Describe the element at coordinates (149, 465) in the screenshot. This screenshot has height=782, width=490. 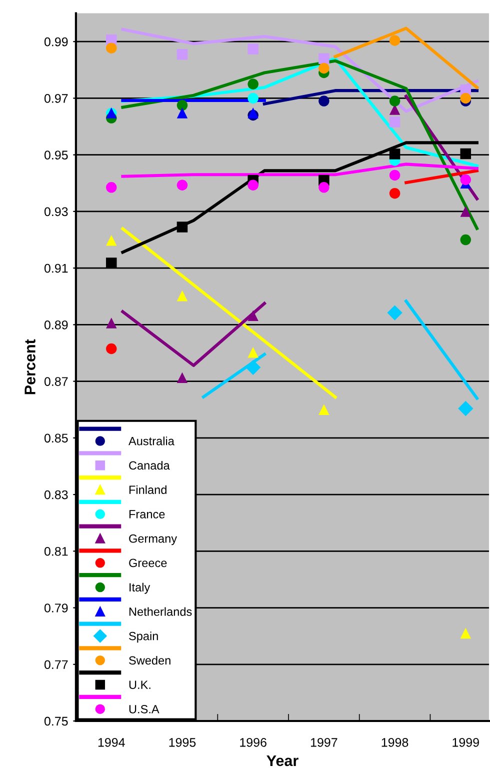
I see `legend-label: Canada` at that location.